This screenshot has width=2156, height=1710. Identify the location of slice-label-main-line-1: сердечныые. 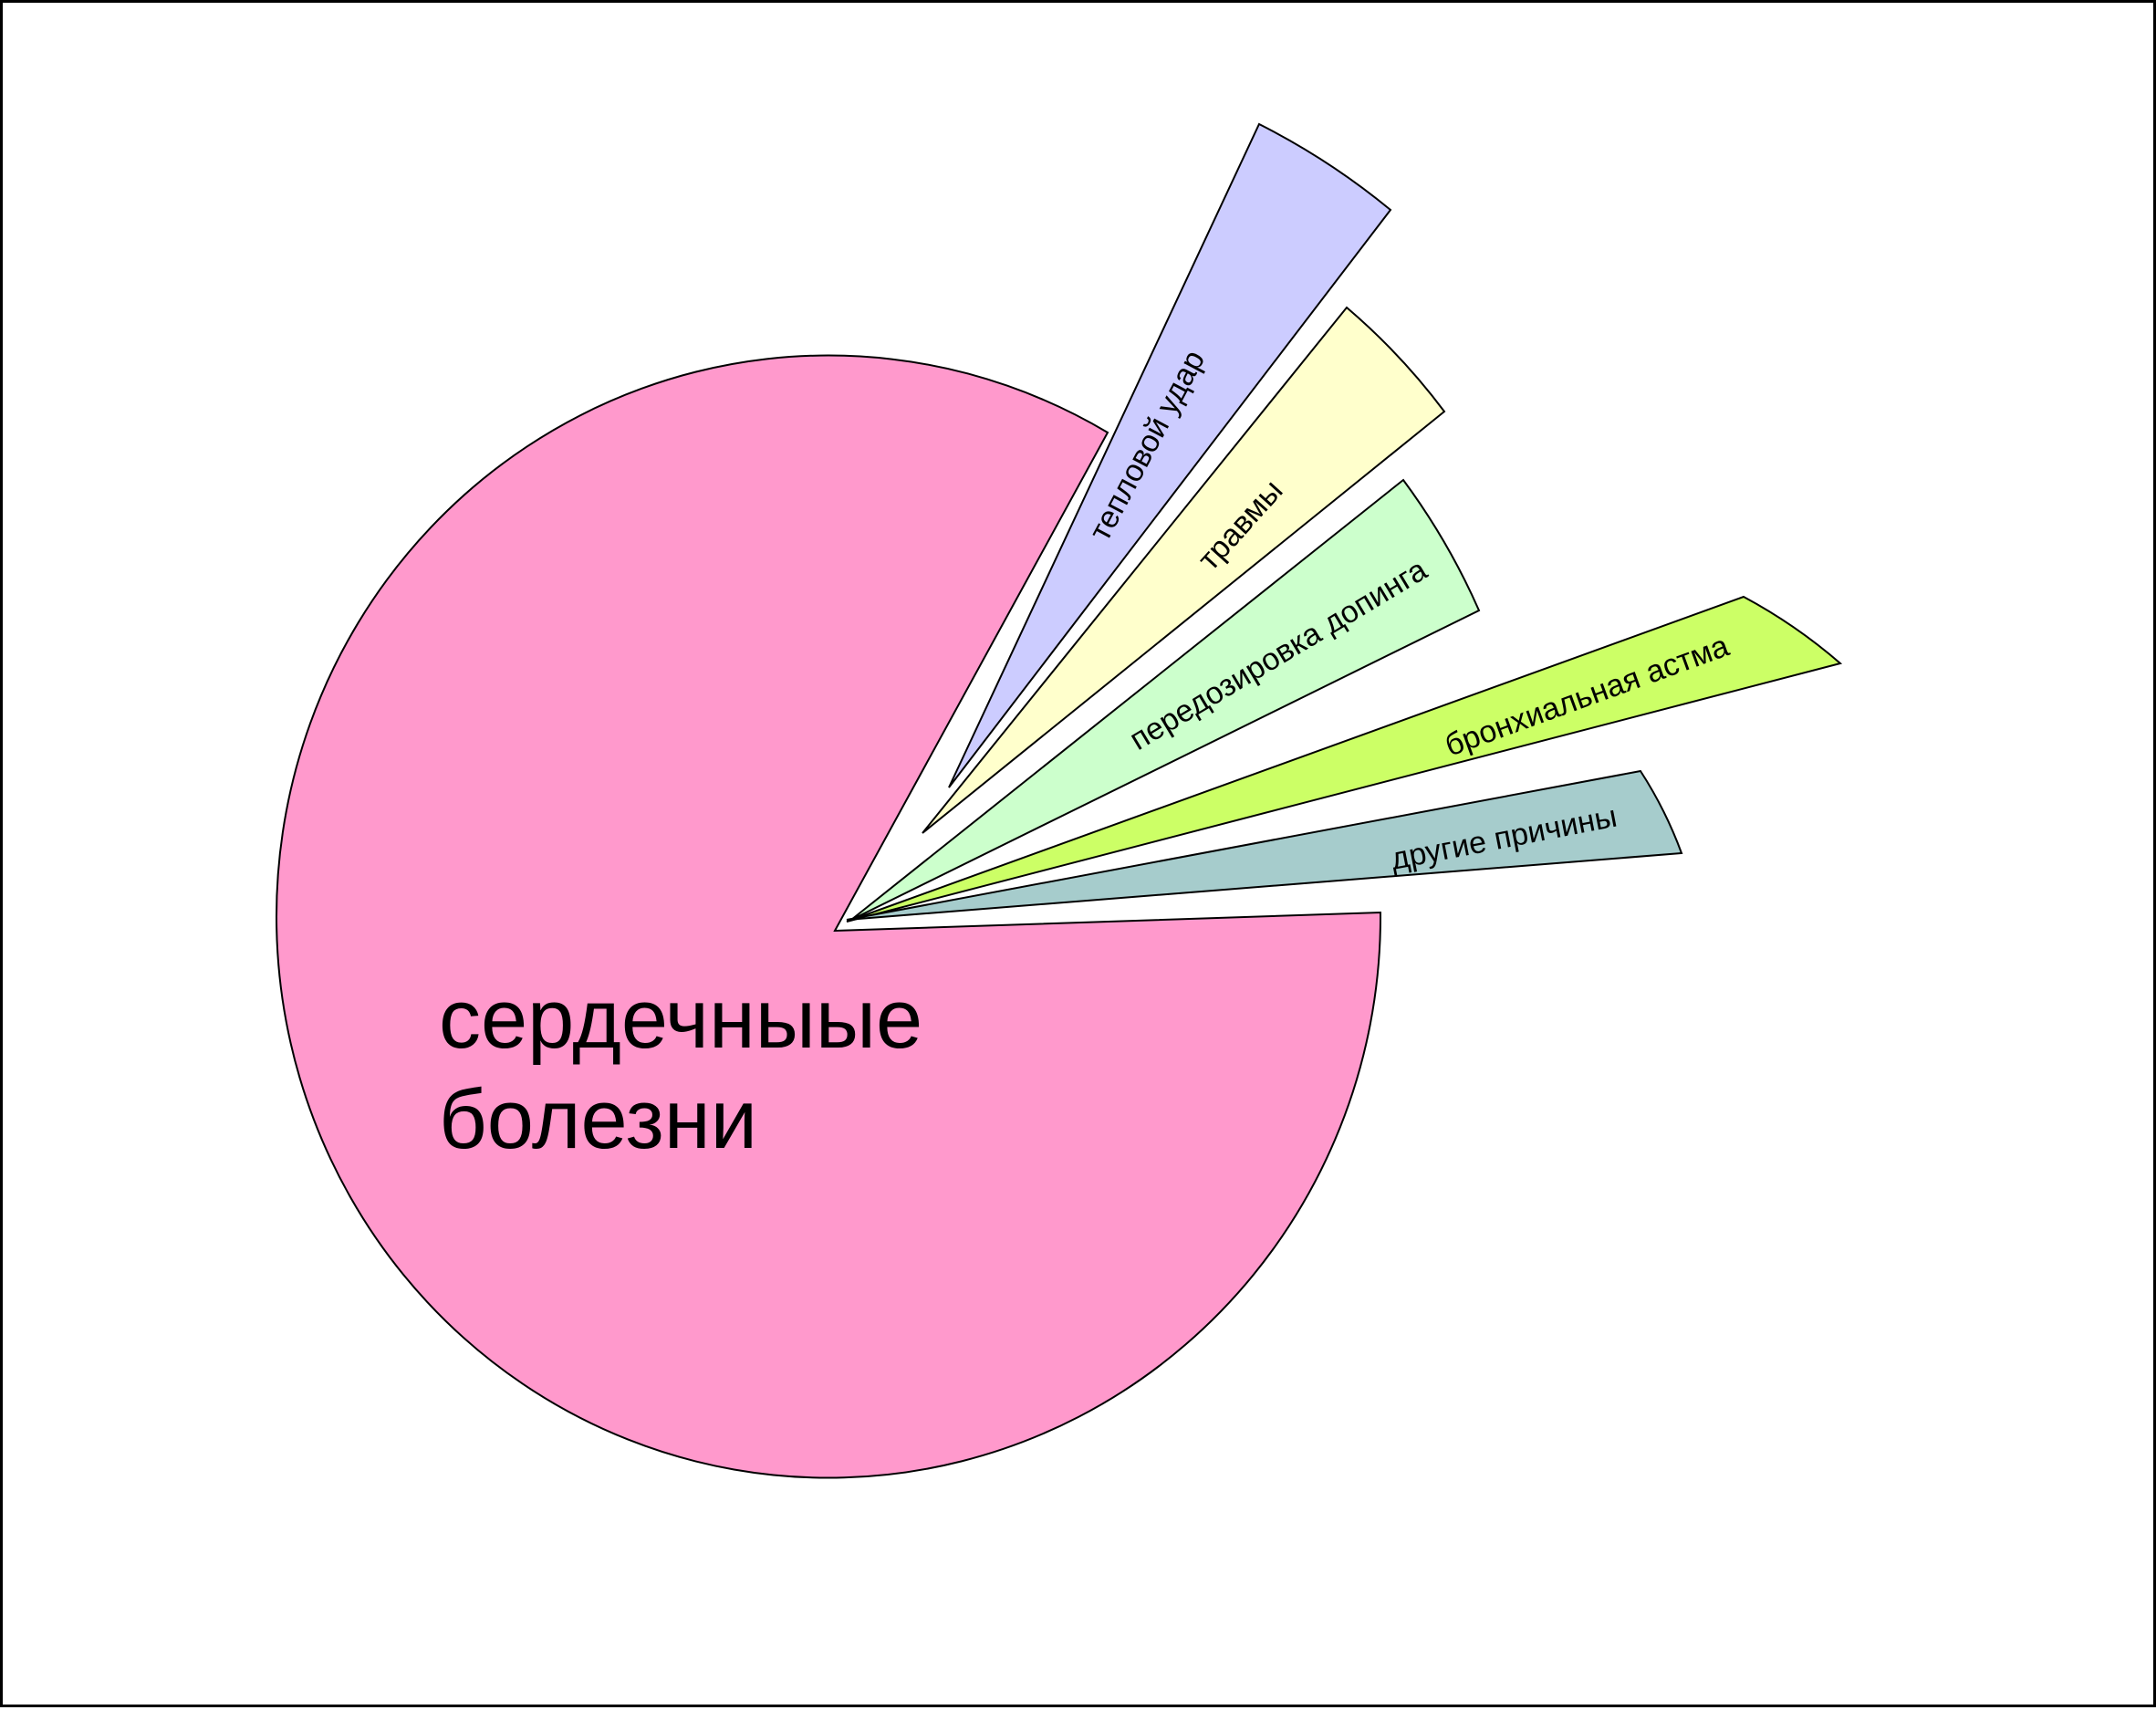
(681, 1019).